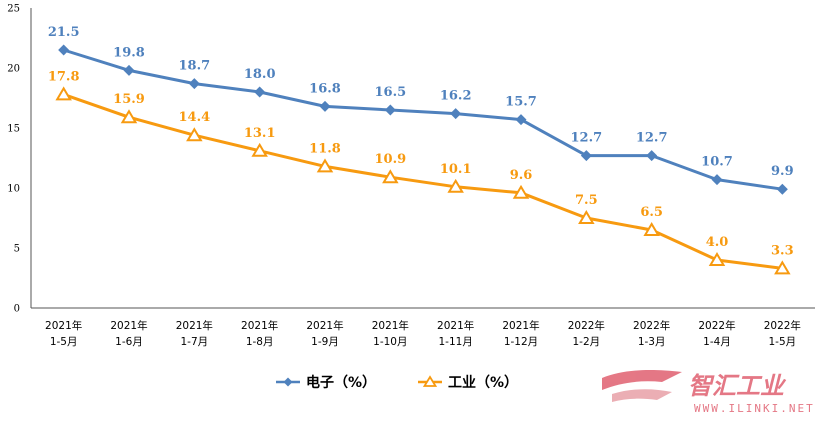 This screenshot has width=825, height=421. Describe the element at coordinates (129, 342) in the screenshot. I see `x-tick-label-period: 1-6月` at that location.